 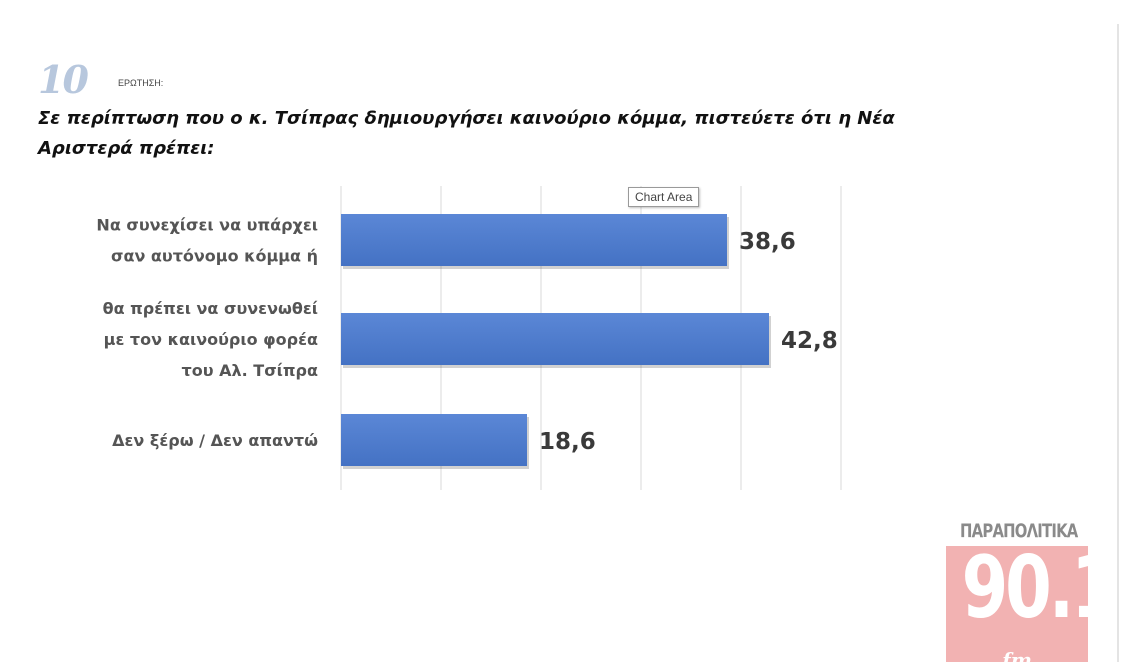 What do you see at coordinates (664, 197) in the screenshot?
I see `chart-area-tooltip: Chart Area` at bounding box center [664, 197].